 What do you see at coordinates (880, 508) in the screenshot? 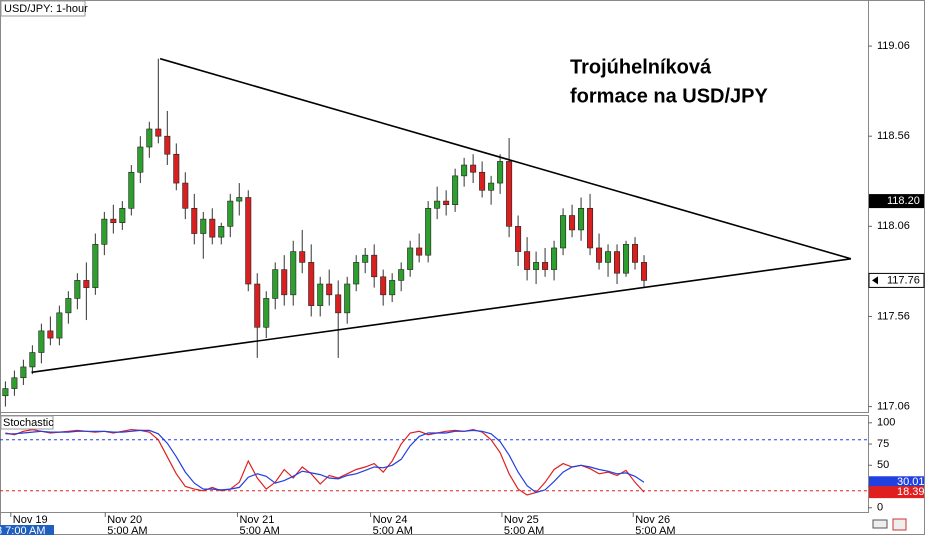
I see `y-tick-label: 0` at bounding box center [880, 508].